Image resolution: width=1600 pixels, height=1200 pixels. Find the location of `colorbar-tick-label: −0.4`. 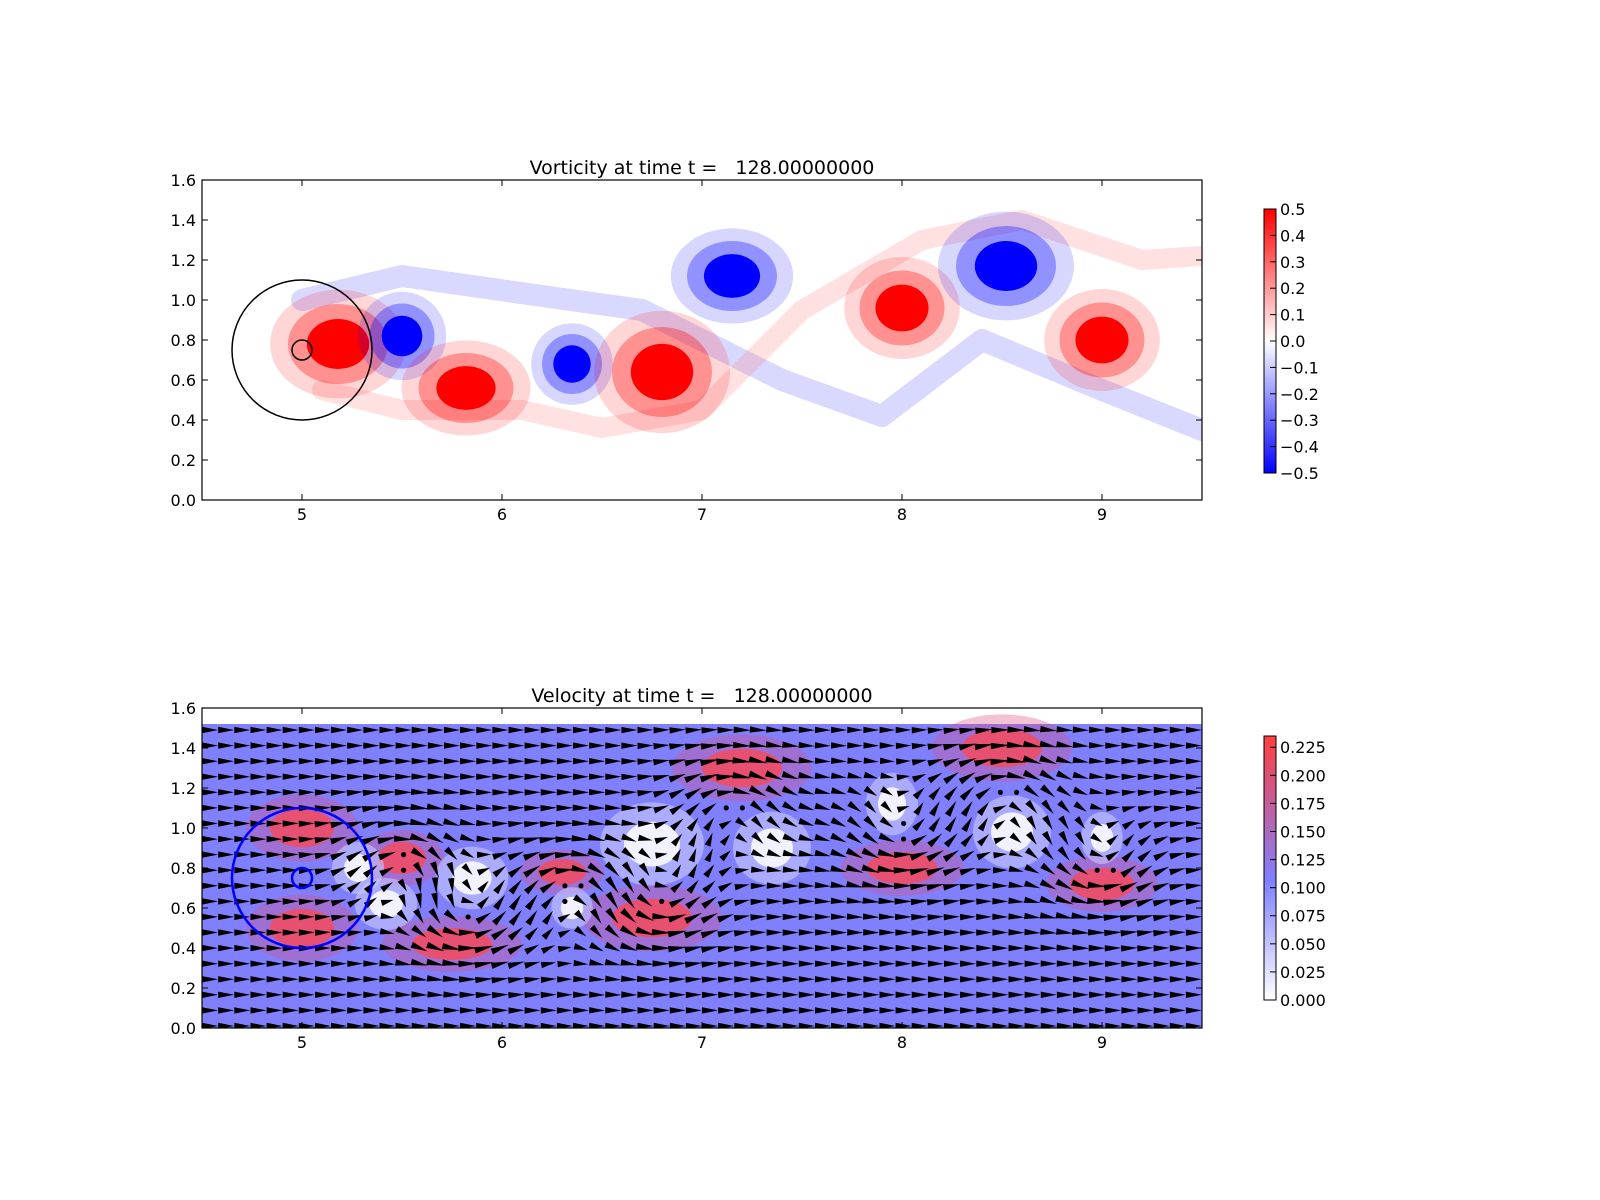

colorbar-tick-label: −0.4 is located at coordinates (1299, 447).